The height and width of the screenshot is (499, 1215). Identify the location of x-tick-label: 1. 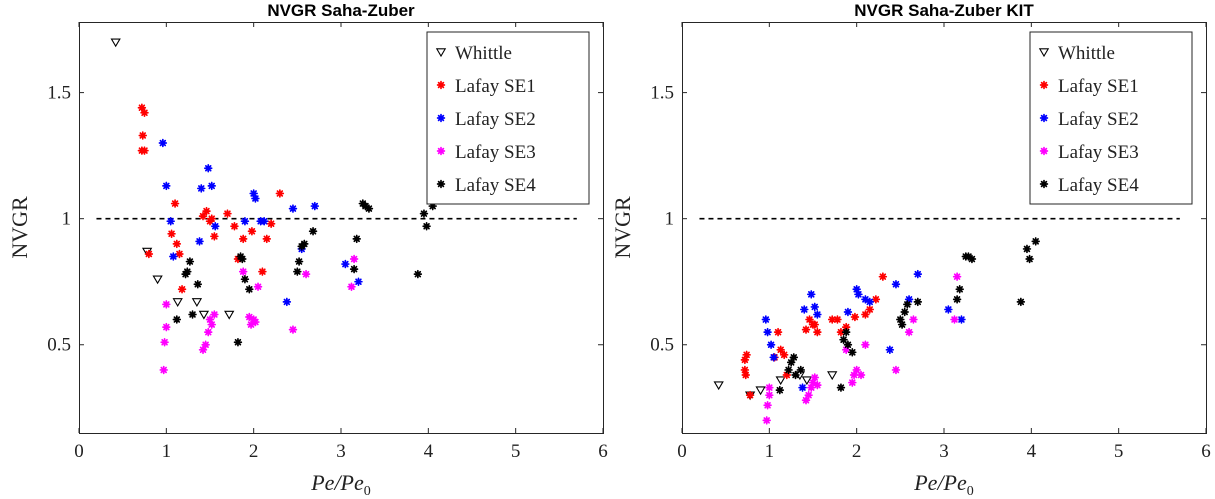
(167, 451).